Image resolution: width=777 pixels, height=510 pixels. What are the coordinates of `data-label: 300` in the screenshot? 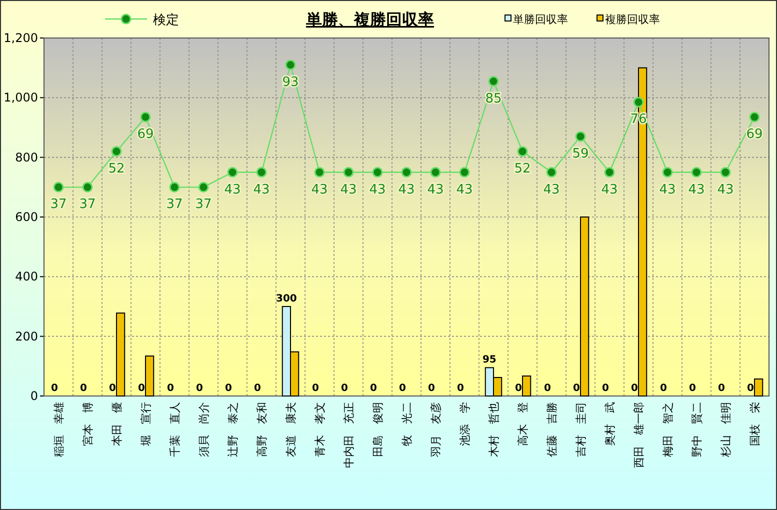 It's located at (286, 299).